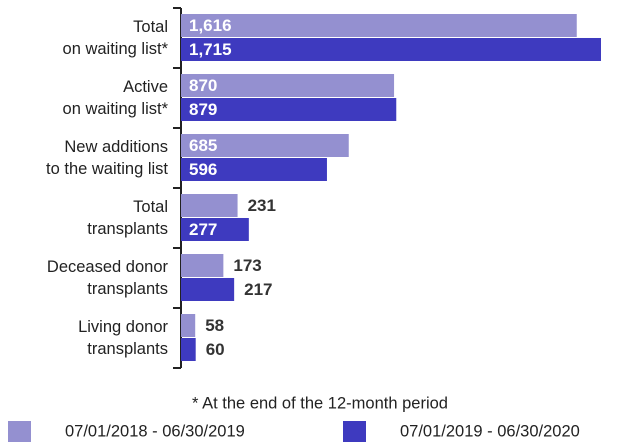  What do you see at coordinates (107, 278) in the screenshot?
I see `category-label: Deceased donor transplants` at bounding box center [107, 278].